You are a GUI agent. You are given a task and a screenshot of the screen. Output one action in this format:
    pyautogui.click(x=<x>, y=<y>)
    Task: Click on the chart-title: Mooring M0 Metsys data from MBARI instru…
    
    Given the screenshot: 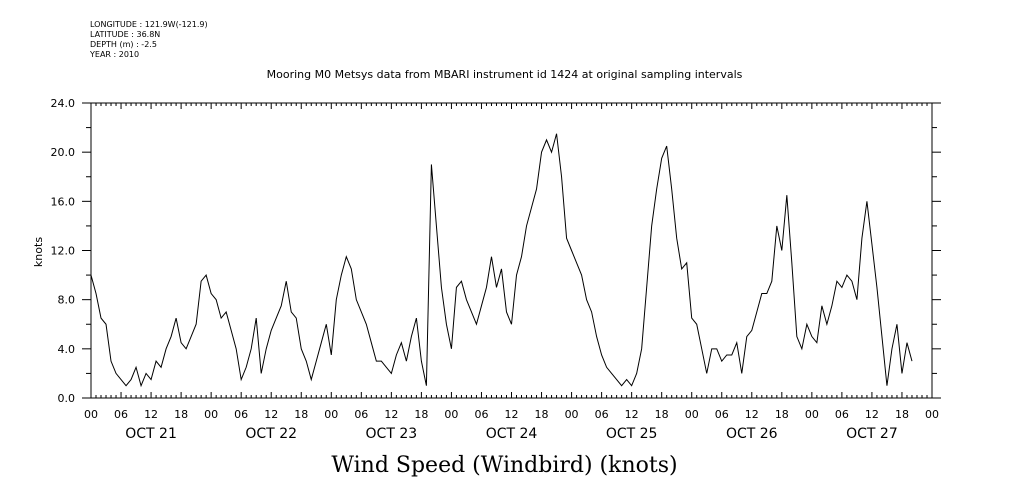 What is the action you would take?
    pyautogui.click(x=504, y=74)
    